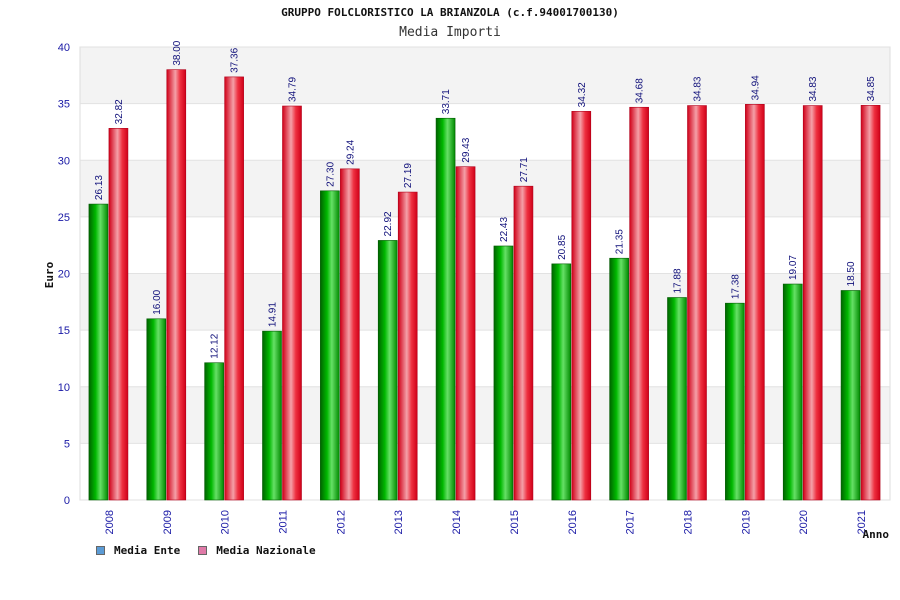 The image size is (900, 600). I want to click on x-tick-label: 2008, so click(110, 522).